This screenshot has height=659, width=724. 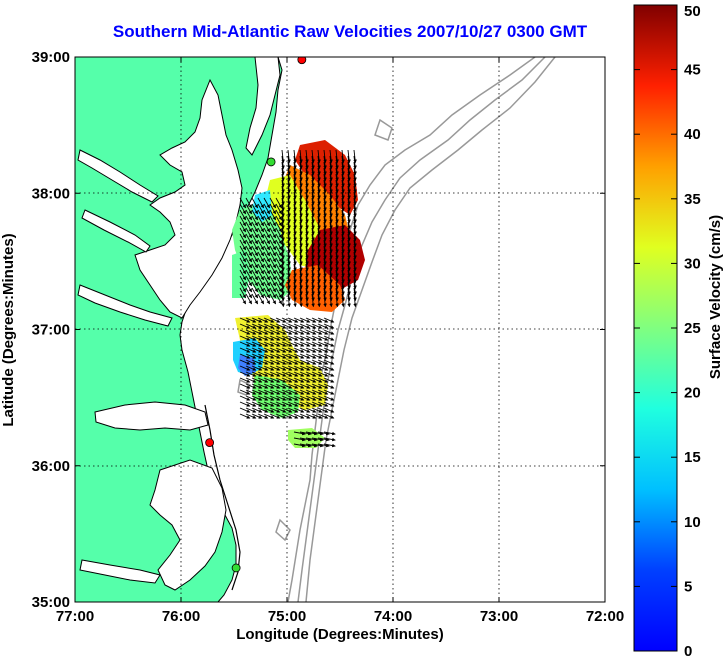 What do you see at coordinates (393, 616) in the screenshot?
I see `lon-tick-label: 74:00` at bounding box center [393, 616].